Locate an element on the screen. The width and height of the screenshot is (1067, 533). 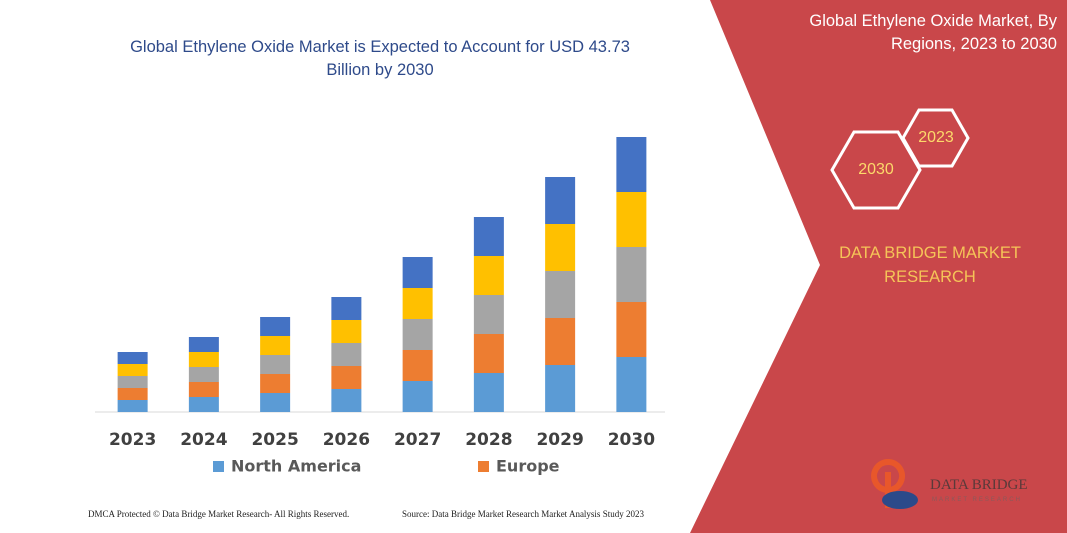
logo-subtitle: MARKET RESEARCH is located at coordinates (977, 500).